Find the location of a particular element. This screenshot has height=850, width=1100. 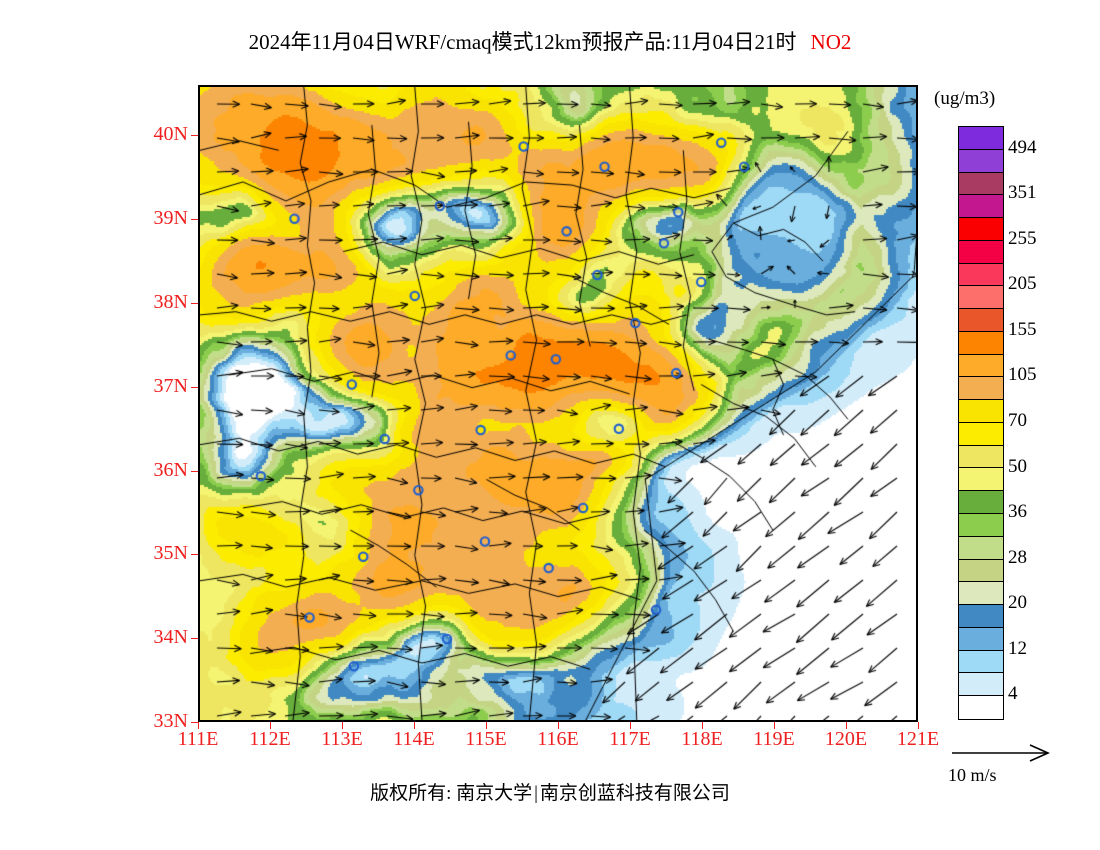

longitude-label: 119E is located at coordinates (774, 739).